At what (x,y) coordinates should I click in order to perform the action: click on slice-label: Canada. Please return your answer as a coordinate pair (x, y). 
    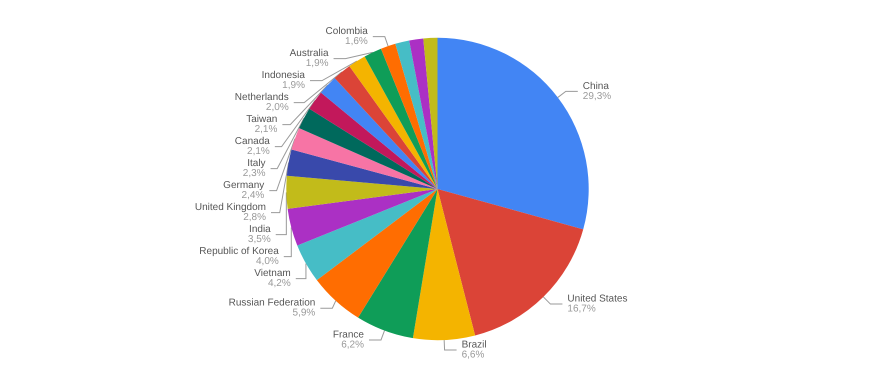
    Looking at the image, I should click on (252, 142).